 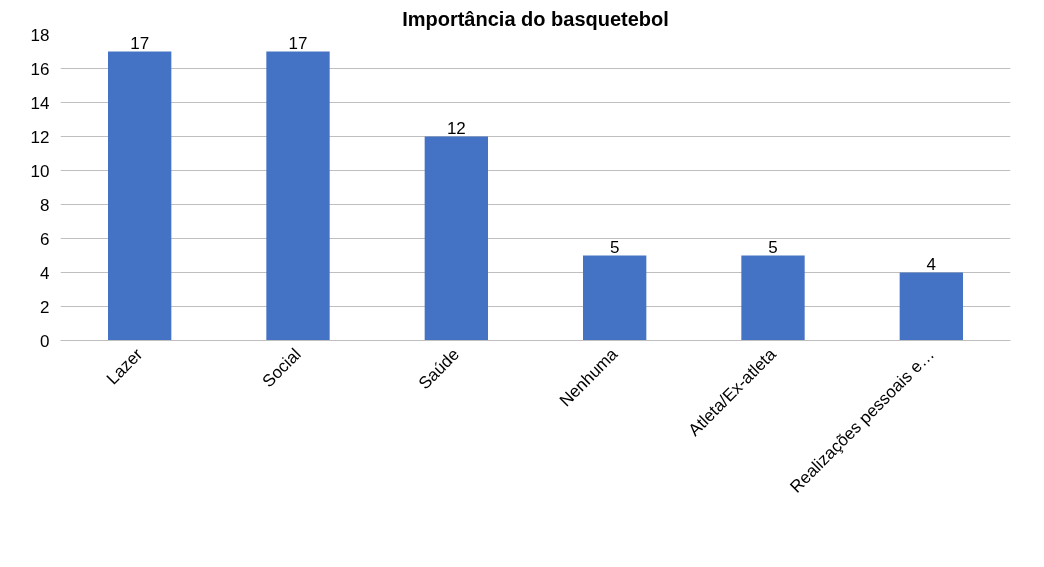 I want to click on y-tick-label: 18, so click(x=40, y=35).